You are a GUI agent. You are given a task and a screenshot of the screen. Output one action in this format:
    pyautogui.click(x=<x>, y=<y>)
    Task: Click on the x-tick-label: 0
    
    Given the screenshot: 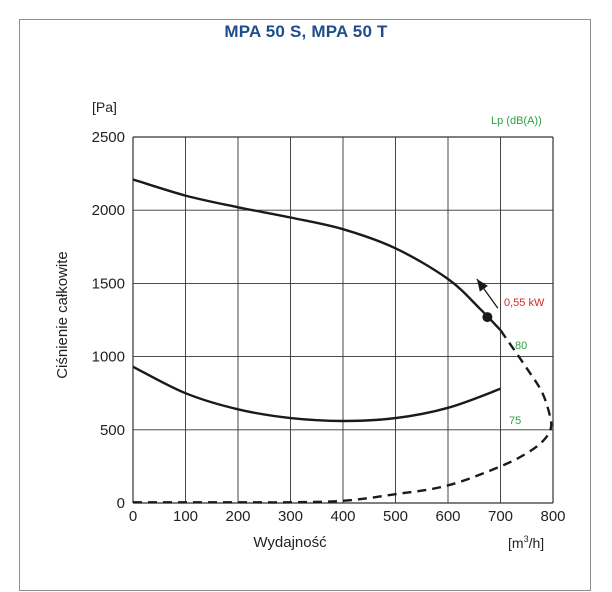 What is the action you would take?
    pyautogui.click(x=133, y=516)
    